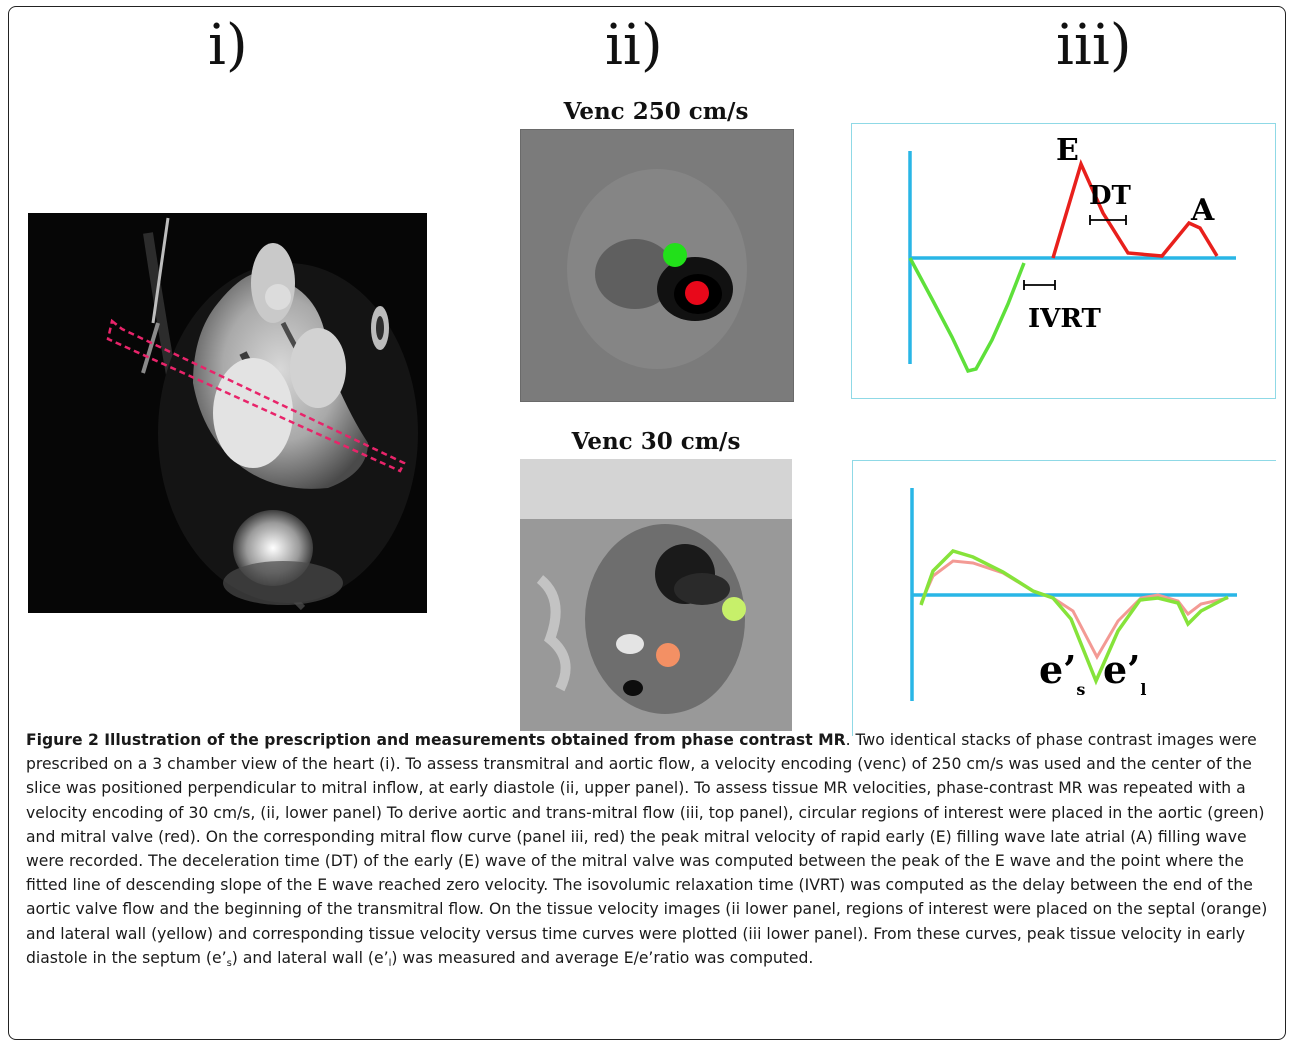  I want to click on label-e-wave: E, so click(1067, 150).